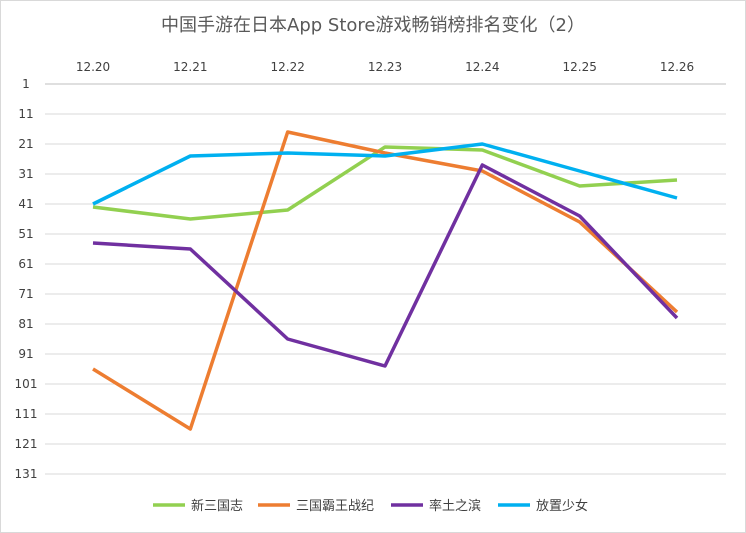 Image resolution: width=746 pixels, height=533 pixels. I want to click on x-tick-label: 12.20, so click(93, 67).